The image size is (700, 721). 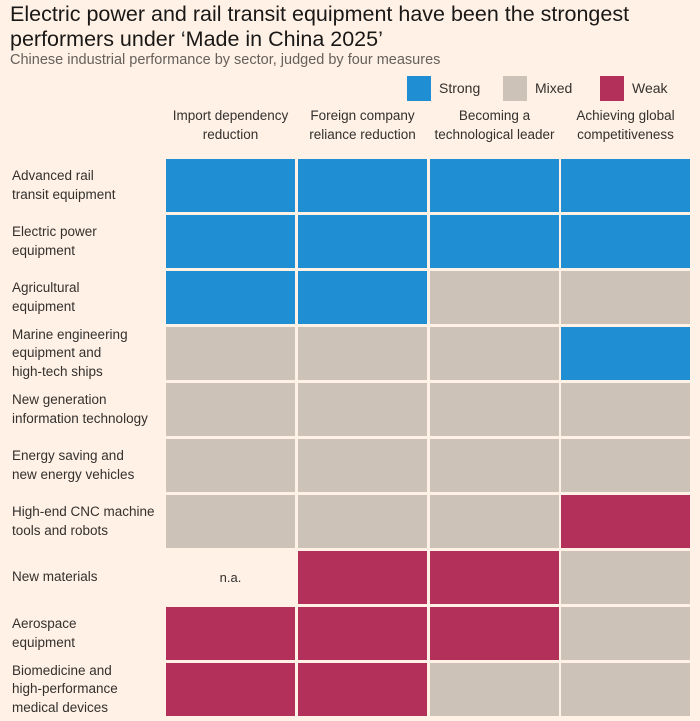 What do you see at coordinates (55, 577) in the screenshot?
I see `row-label-line: New materials` at bounding box center [55, 577].